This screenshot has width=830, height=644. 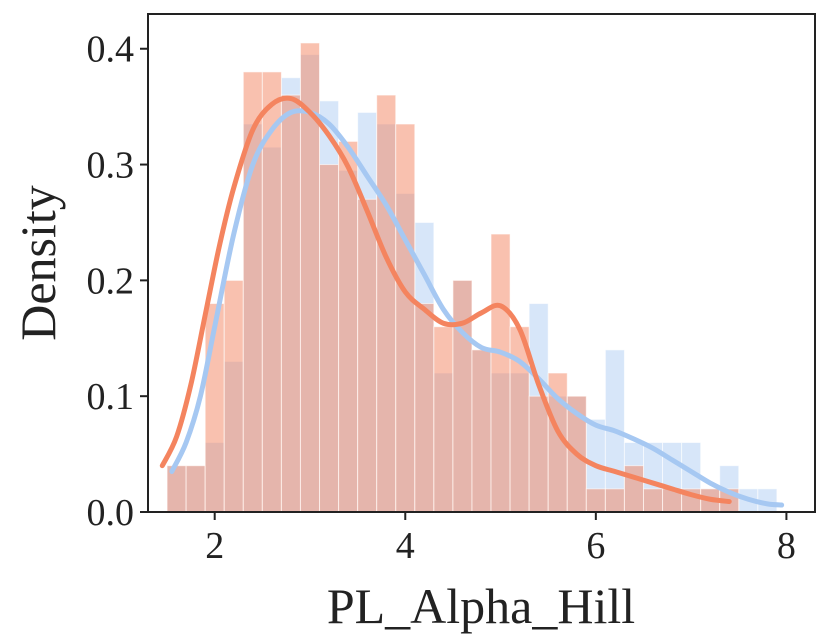 I want to click on y-tick-label: 0.3, so click(x=111, y=166).